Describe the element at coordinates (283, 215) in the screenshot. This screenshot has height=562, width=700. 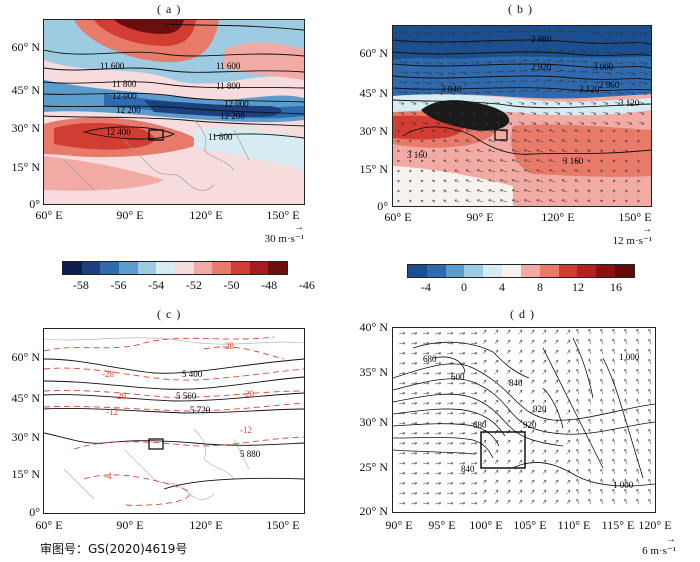
I see `lon-tick: 150° E` at that location.